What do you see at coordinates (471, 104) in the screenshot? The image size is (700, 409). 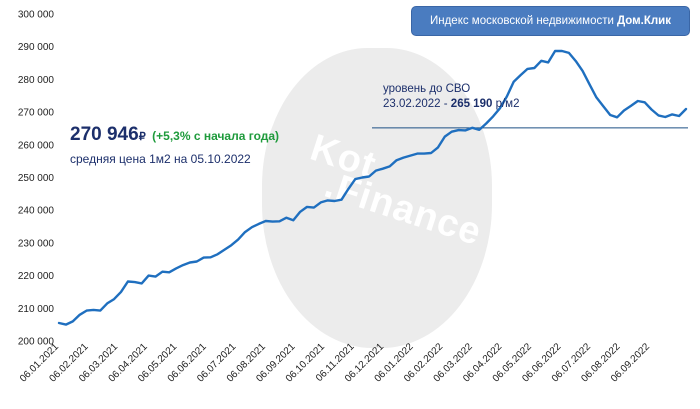 I see `svo-value: 265 190` at bounding box center [471, 104].